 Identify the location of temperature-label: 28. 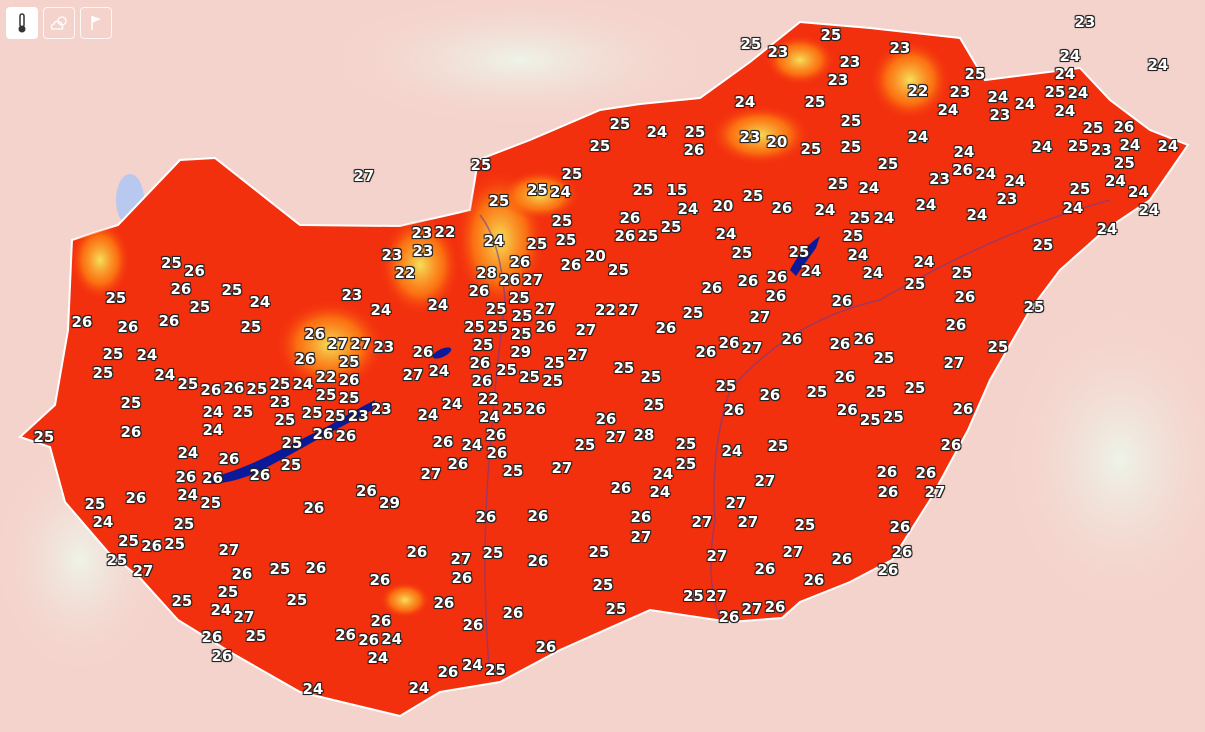
(486, 272).